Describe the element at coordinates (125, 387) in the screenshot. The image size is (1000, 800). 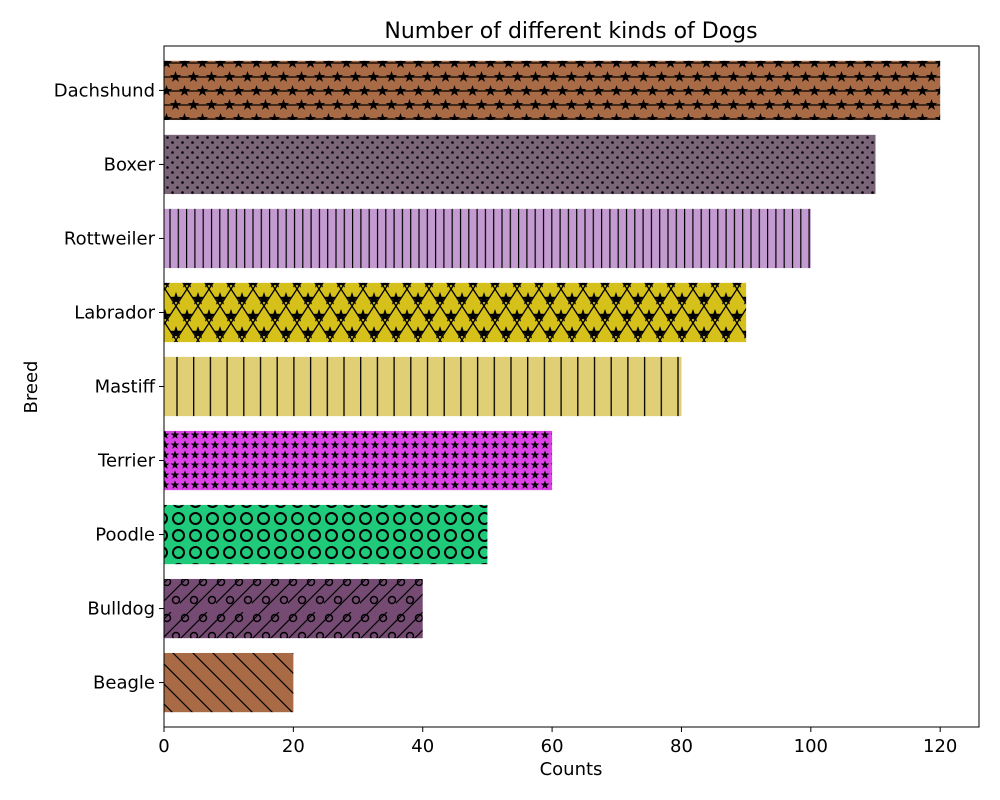
I see `y-tick-label-mastiff: Mastiff` at that location.